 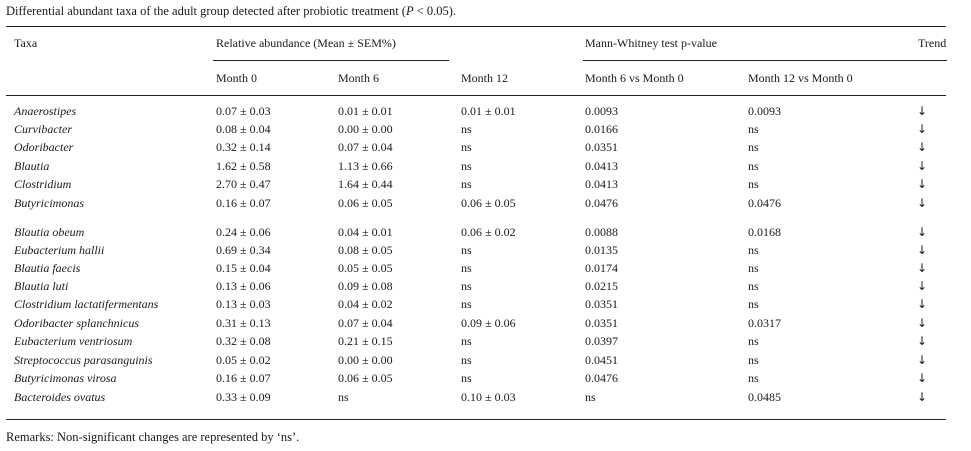 I want to click on taxa-cell: Curvibacter, so click(x=43, y=129).